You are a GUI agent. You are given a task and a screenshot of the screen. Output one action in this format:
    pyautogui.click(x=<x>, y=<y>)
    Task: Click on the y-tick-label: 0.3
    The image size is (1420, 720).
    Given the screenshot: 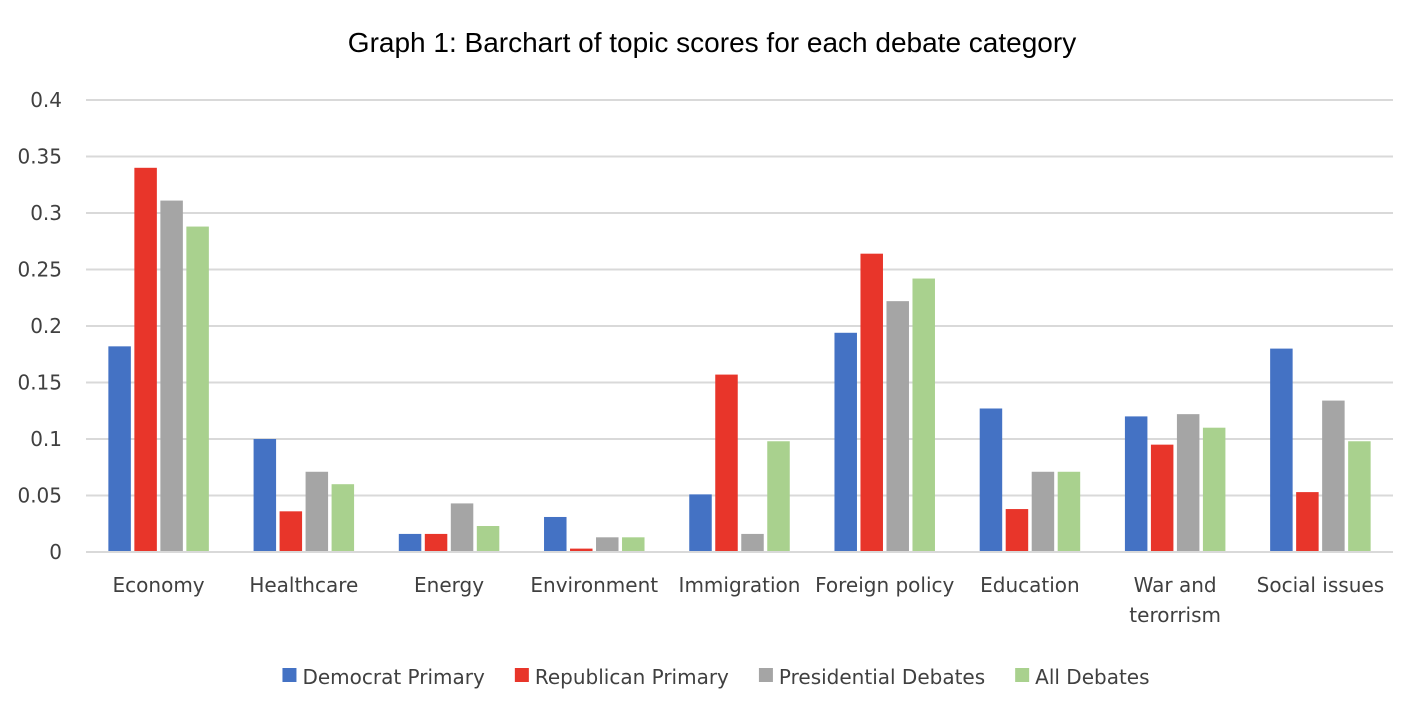 What is the action you would take?
    pyautogui.click(x=46, y=213)
    